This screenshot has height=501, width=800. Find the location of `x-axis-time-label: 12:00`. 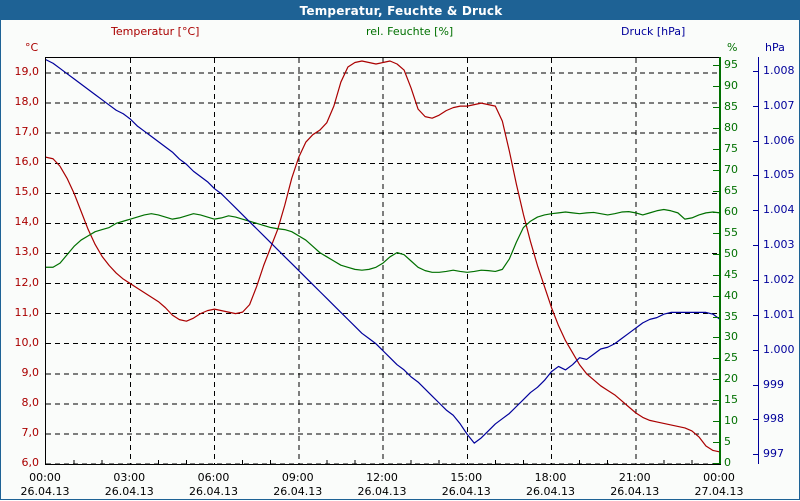

x-axis-time-label: 12:00 is located at coordinates (382, 477).